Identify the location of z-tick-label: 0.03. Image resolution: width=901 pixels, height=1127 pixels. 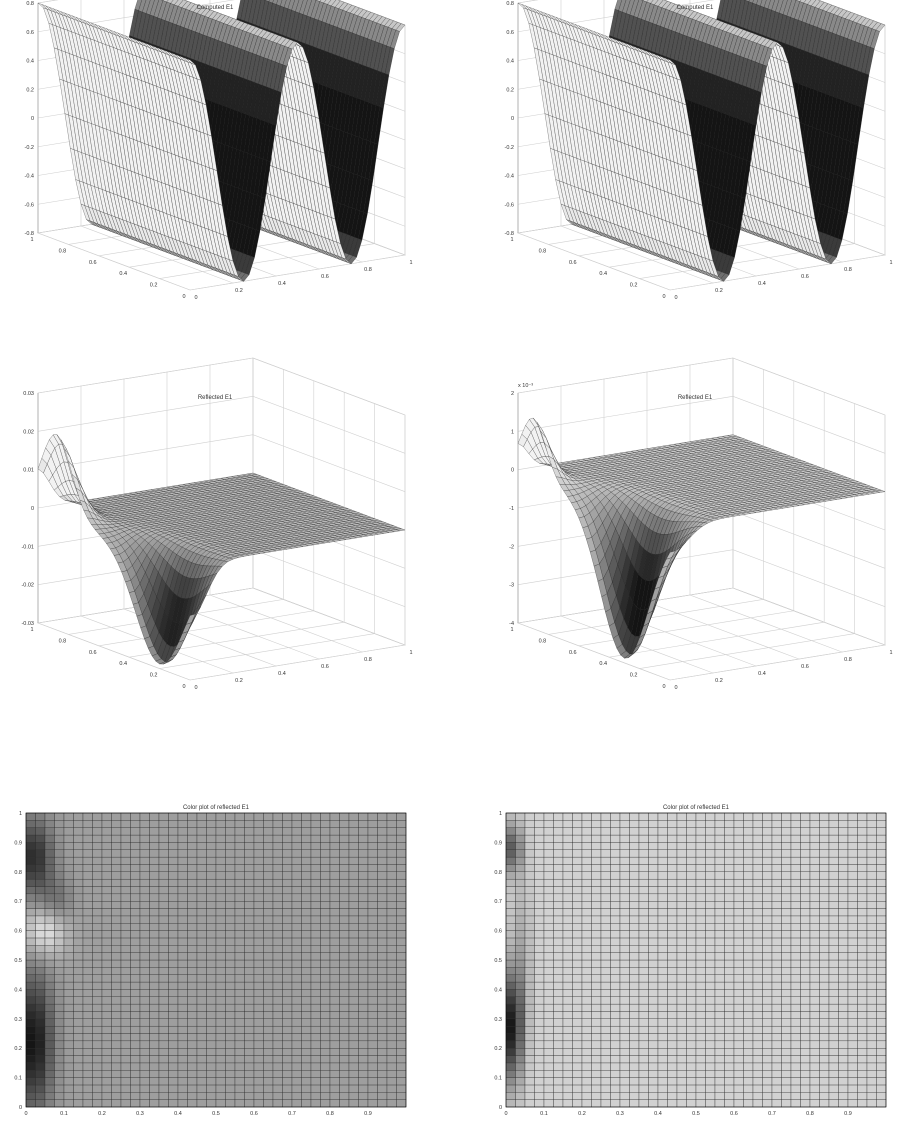
(28, 394).